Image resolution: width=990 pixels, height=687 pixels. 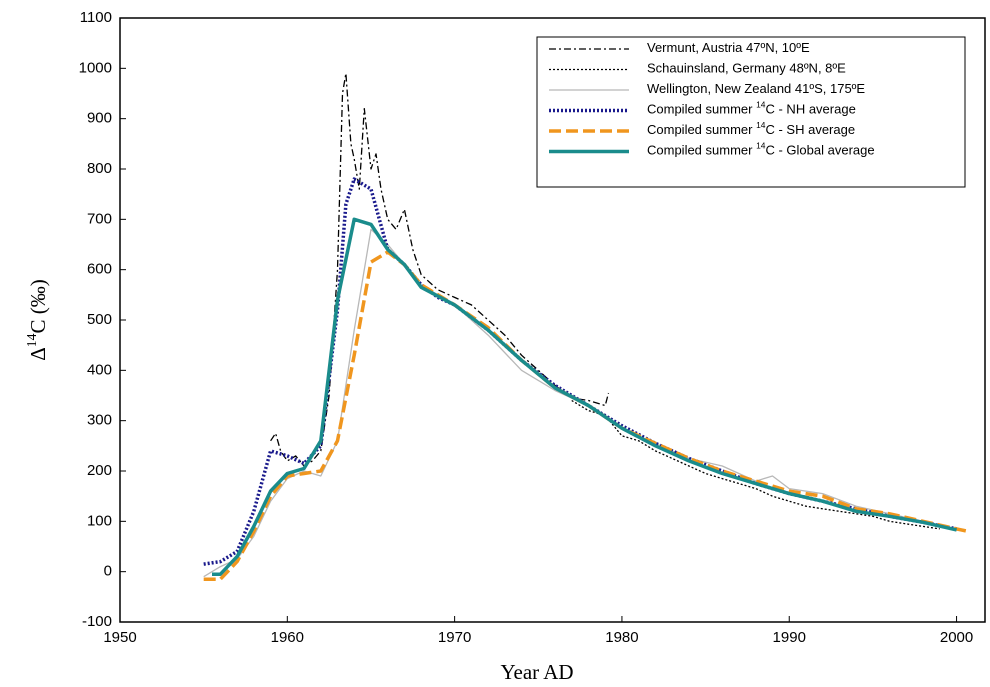 I want to click on y-tick-label: 0, so click(x=108, y=571).